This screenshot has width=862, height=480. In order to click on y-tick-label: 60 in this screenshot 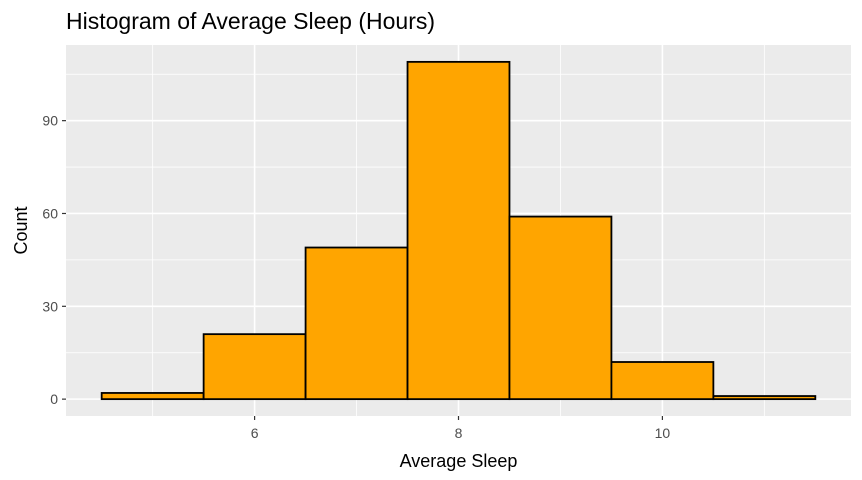, I will do `click(50, 213)`.